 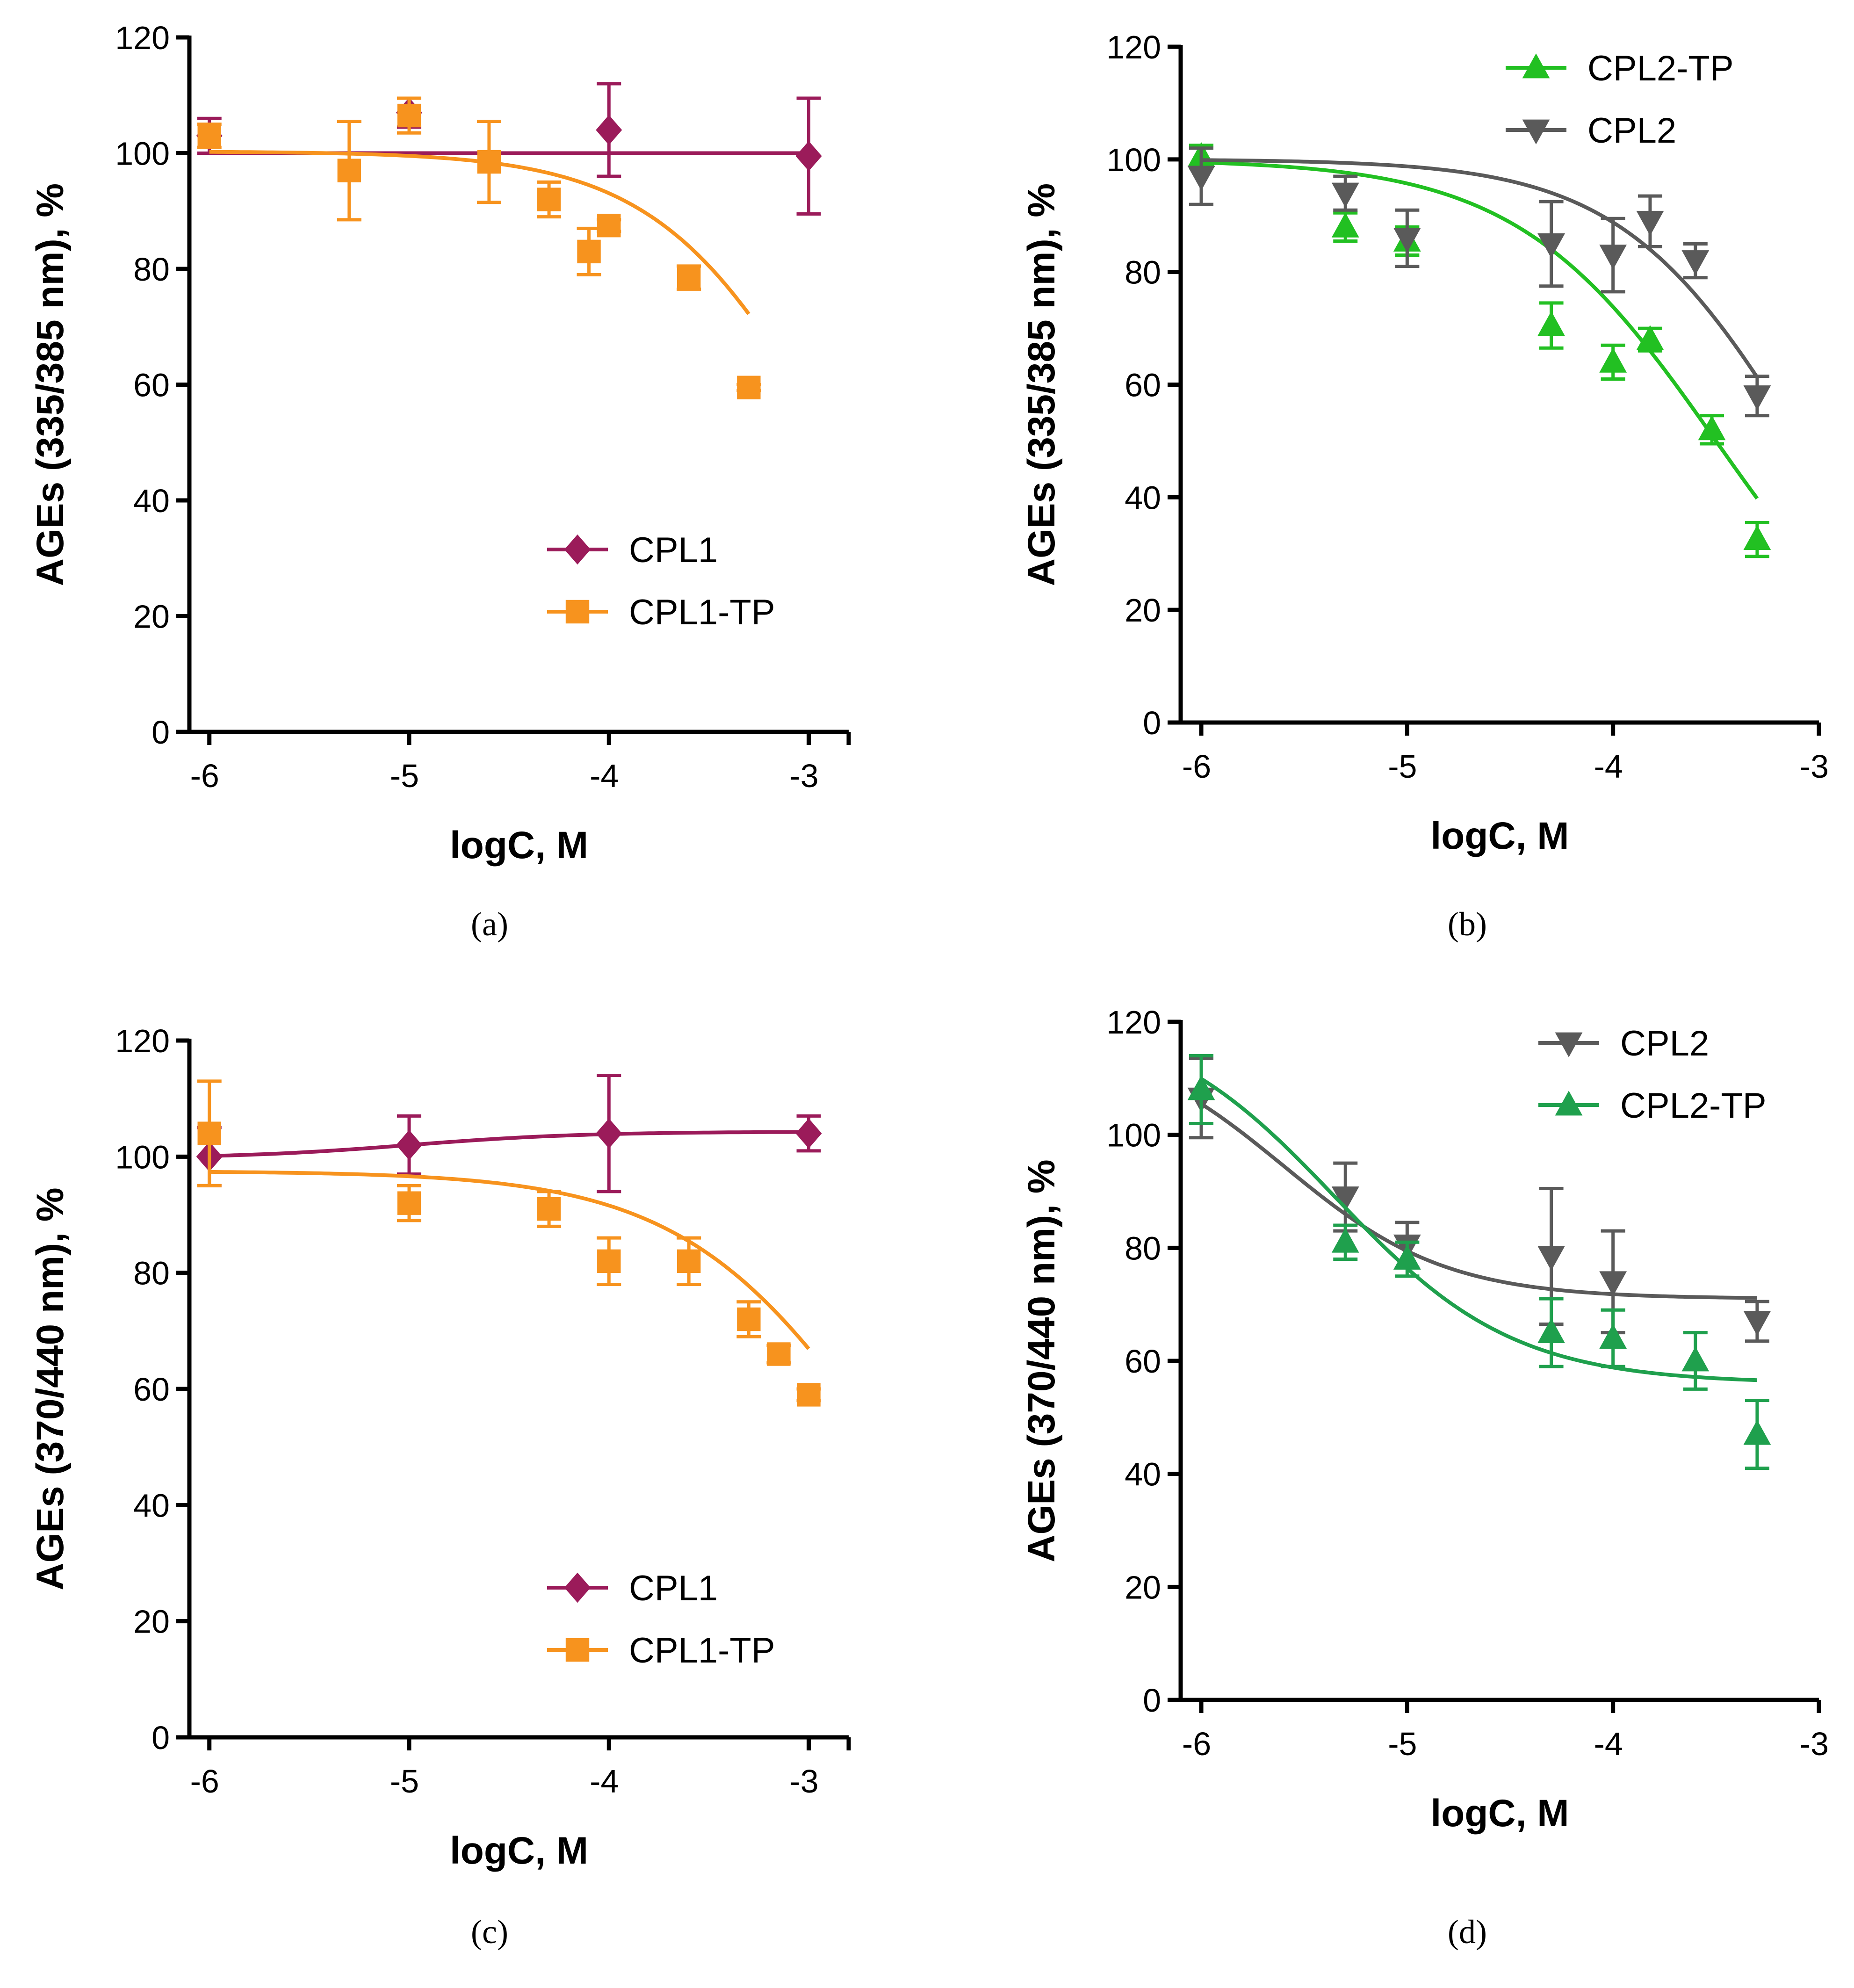 I want to click on legend-label: CPL2-TP, so click(x=1661, y=68).